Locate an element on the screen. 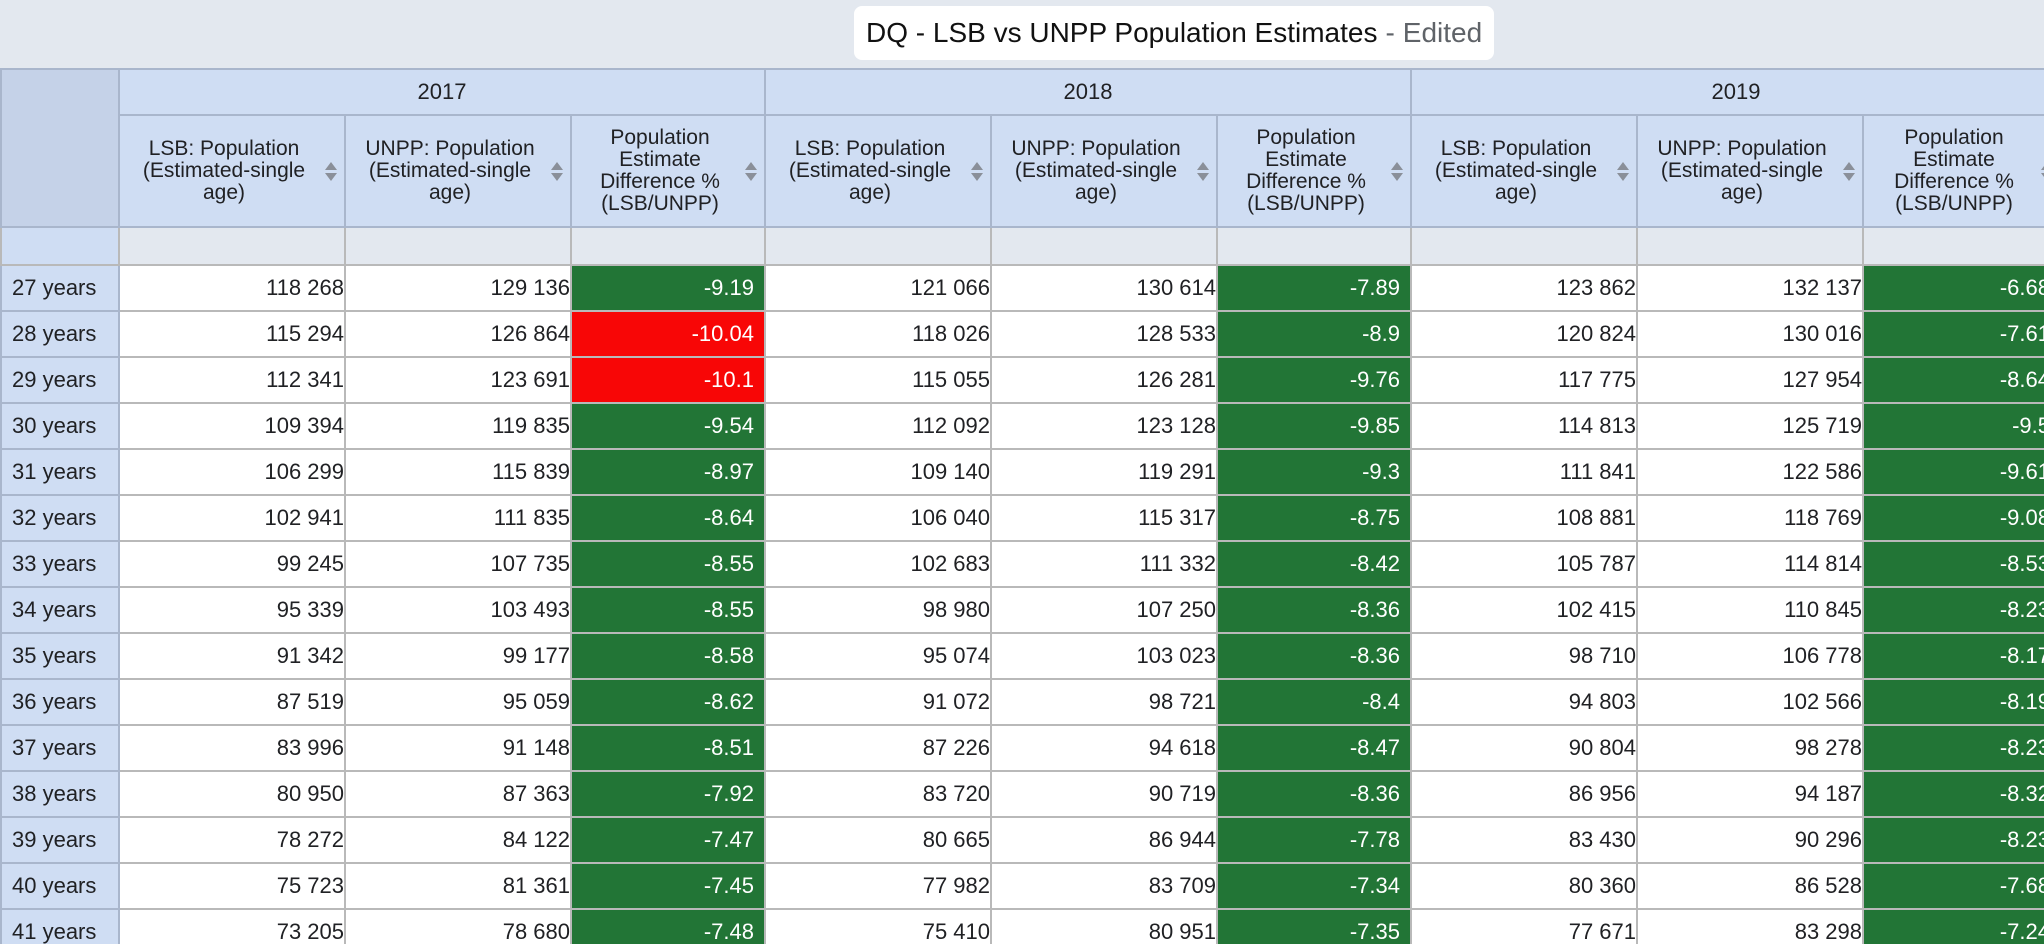  unpp-population-cell: 123 128 is located at coordinates (1104, 426).